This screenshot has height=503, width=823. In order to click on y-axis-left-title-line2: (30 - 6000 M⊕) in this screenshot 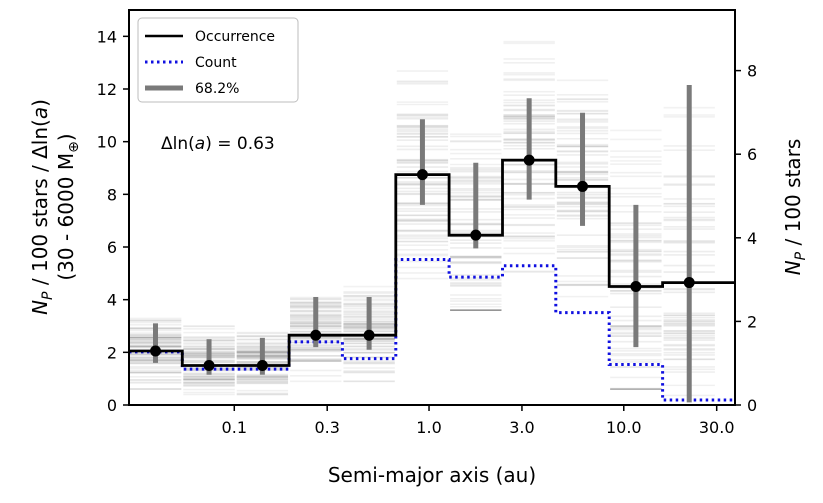, I will do `click(68, 206)`.